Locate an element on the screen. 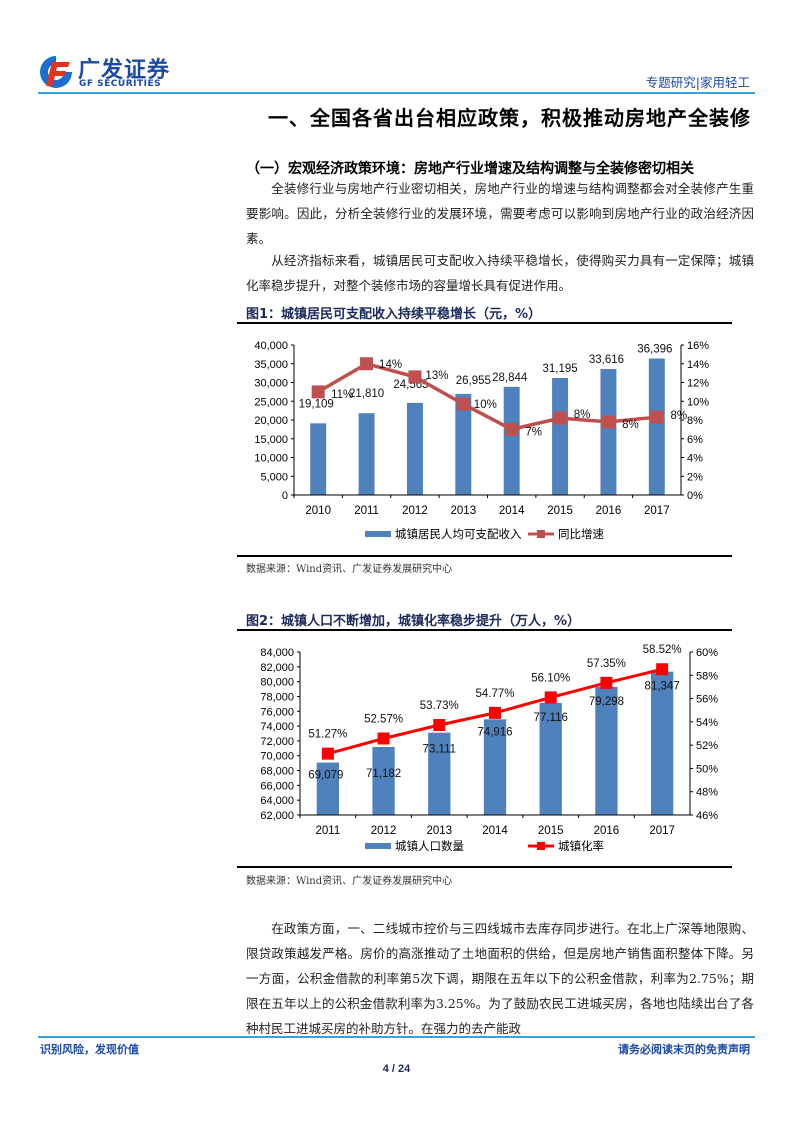  svg-text: 46% is located at coordinates (707, 816).